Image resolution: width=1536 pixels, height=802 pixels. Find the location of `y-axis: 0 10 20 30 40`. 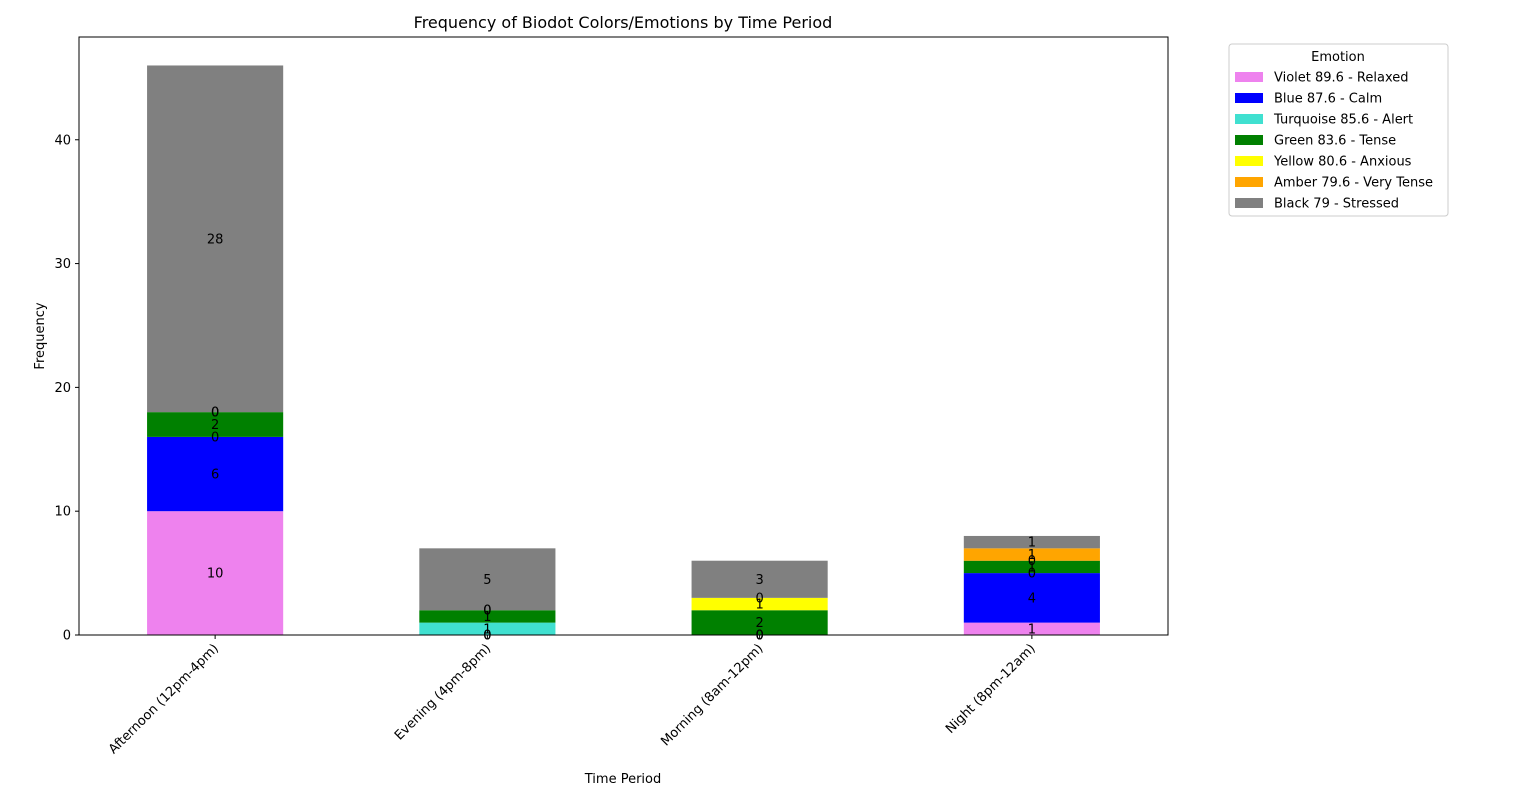

y-axis: 0 10 20 30 40 is located at coordinates (66, 388).